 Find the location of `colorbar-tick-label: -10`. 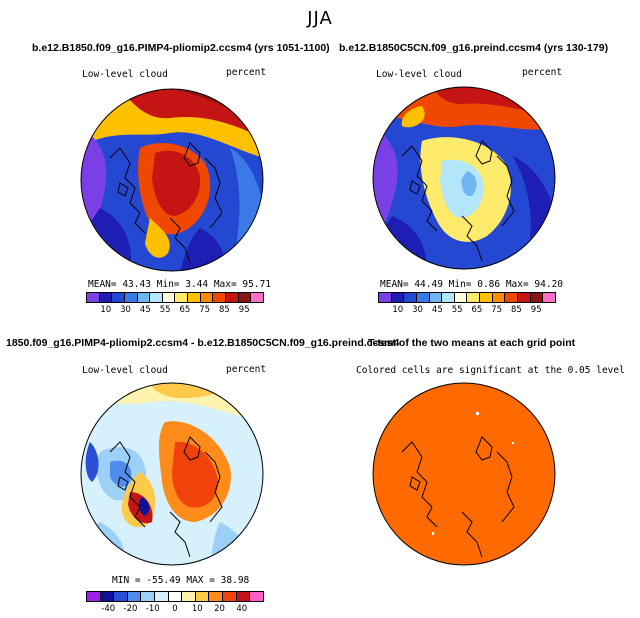

colorbar-tick-label: -10 is located at coordinates (152, 609).